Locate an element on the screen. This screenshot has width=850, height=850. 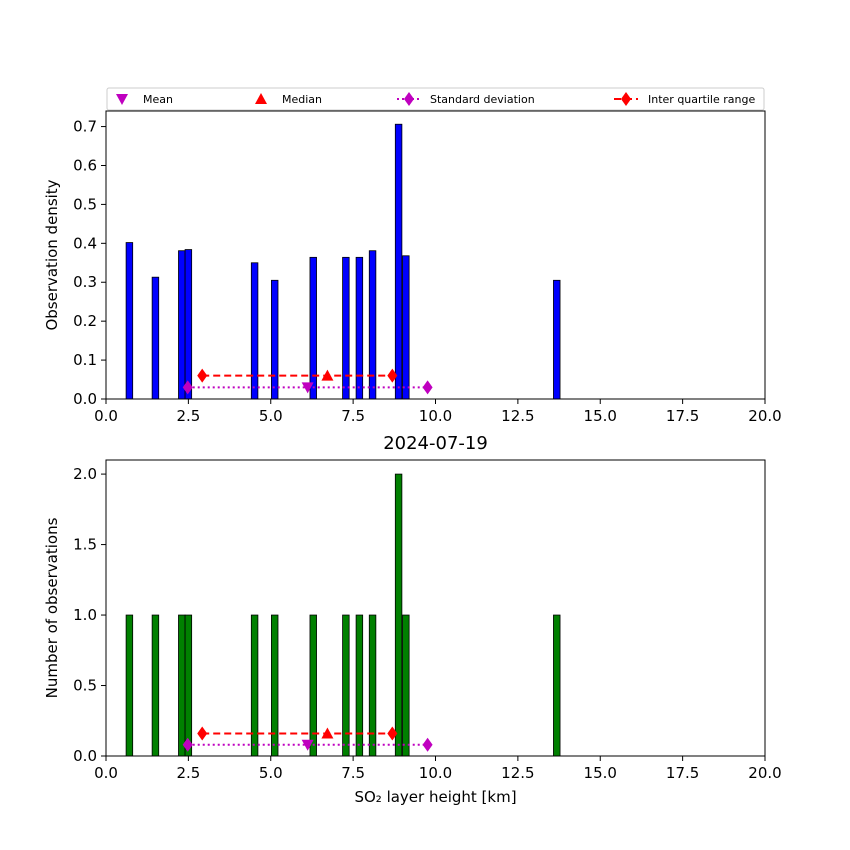
top-y-tick-label: 0.2 is located at coordinates (85, 321).